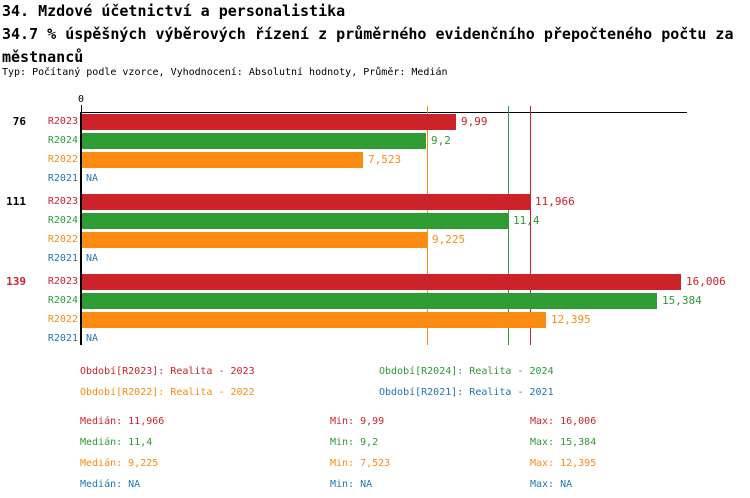  I want to click on group-label-76: 76, so click(19, 121).